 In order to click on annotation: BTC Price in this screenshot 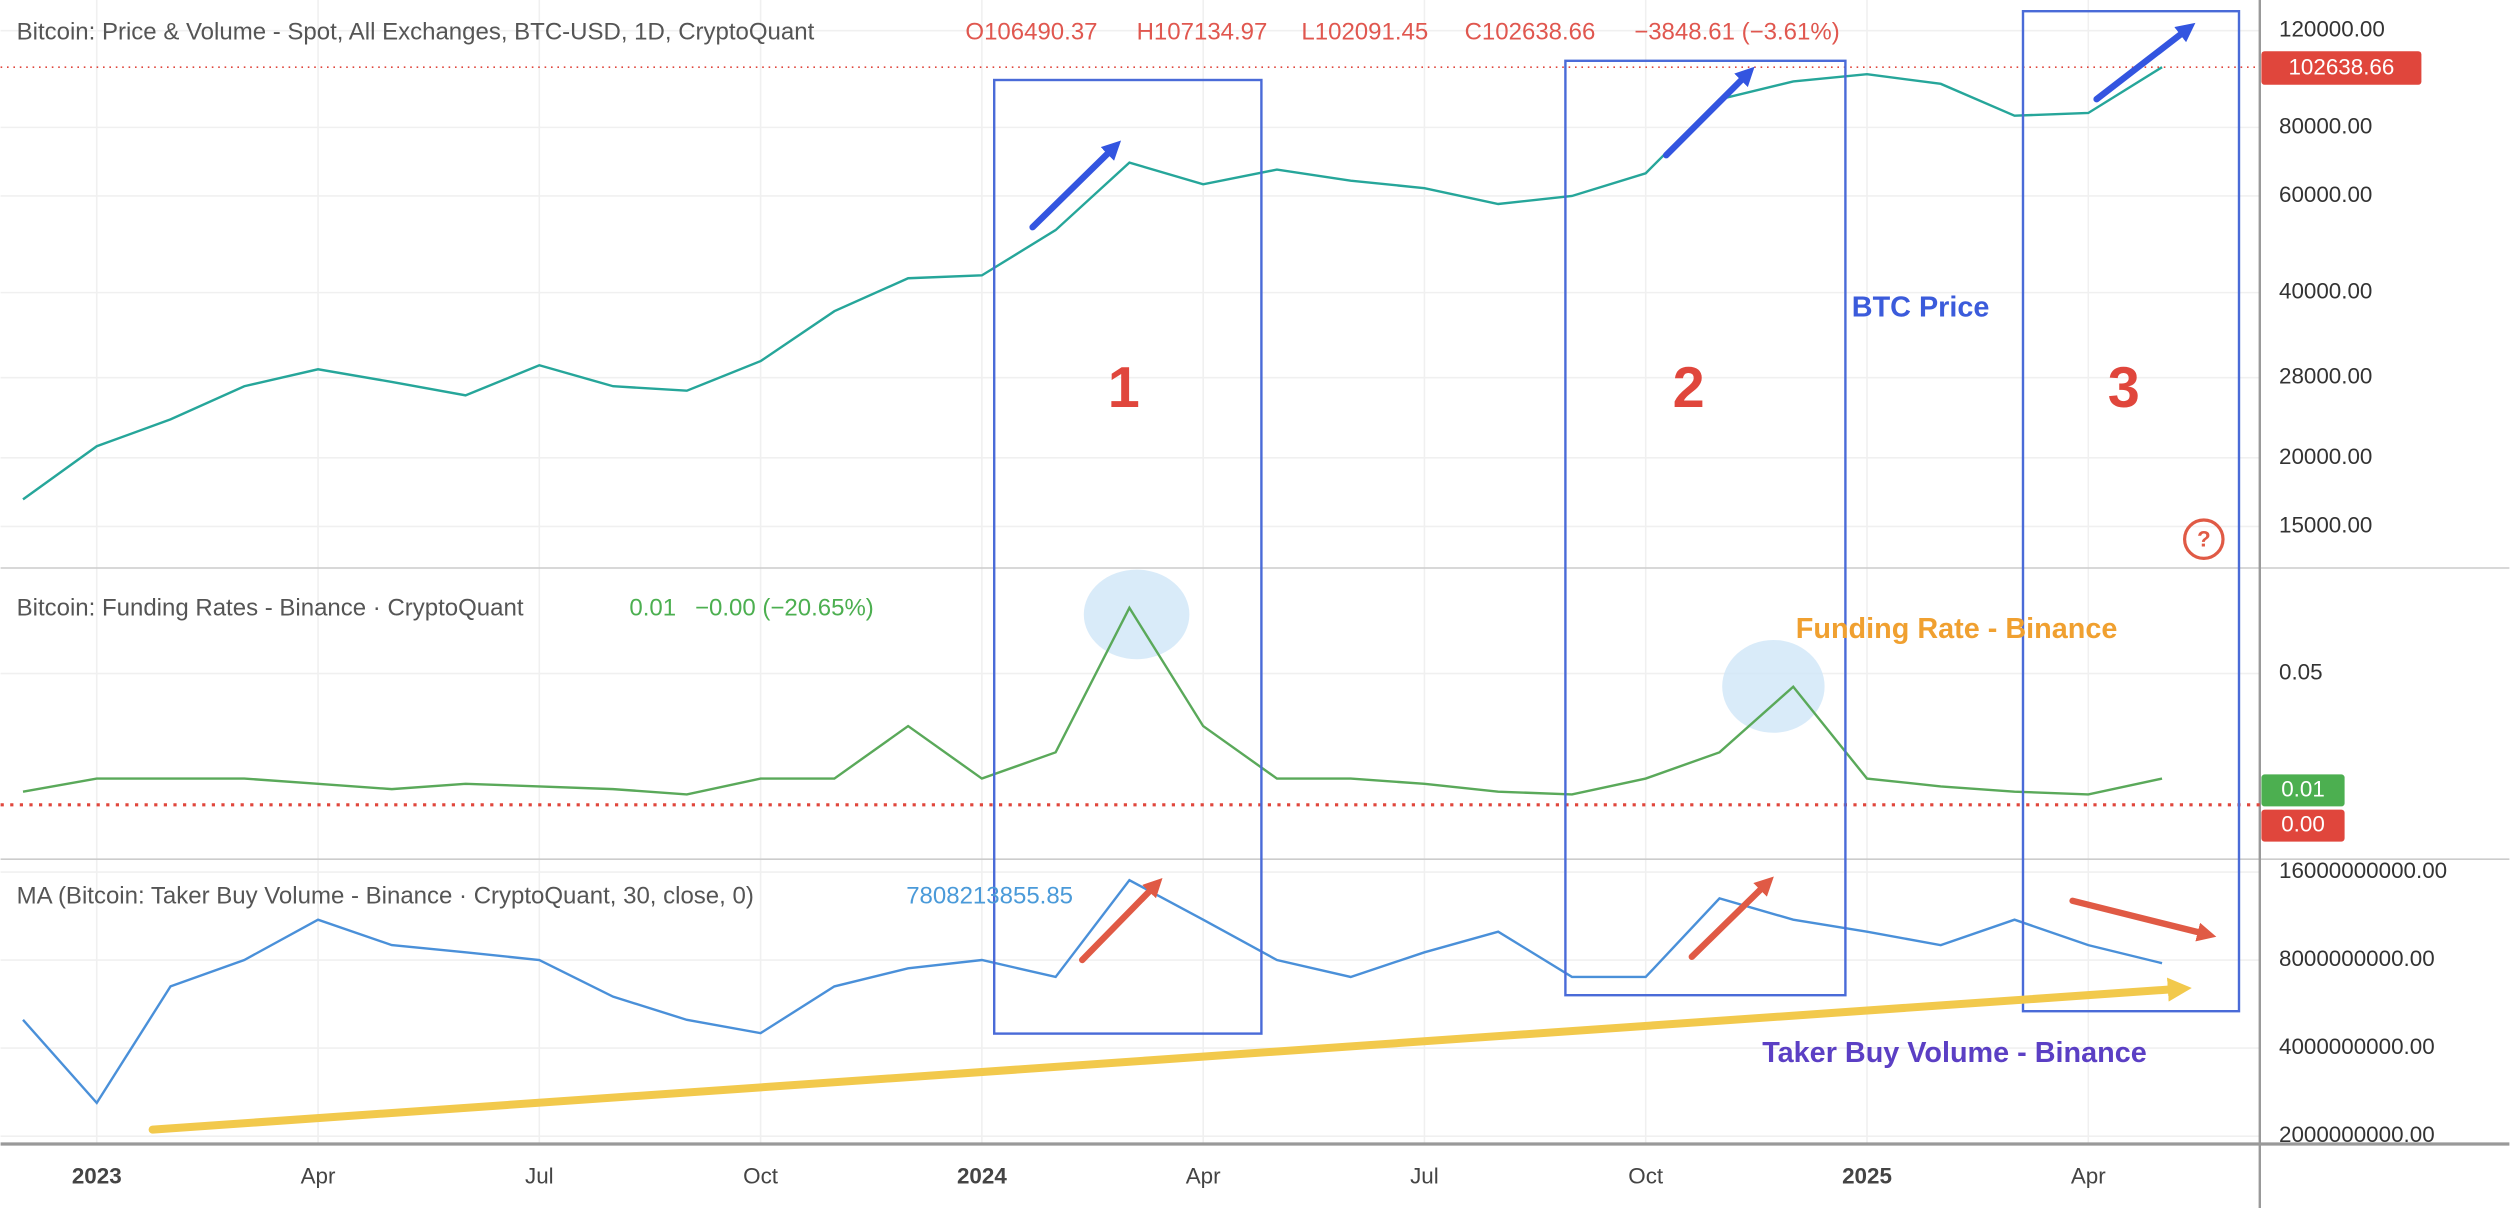, I will do `click(1921, 307)`.